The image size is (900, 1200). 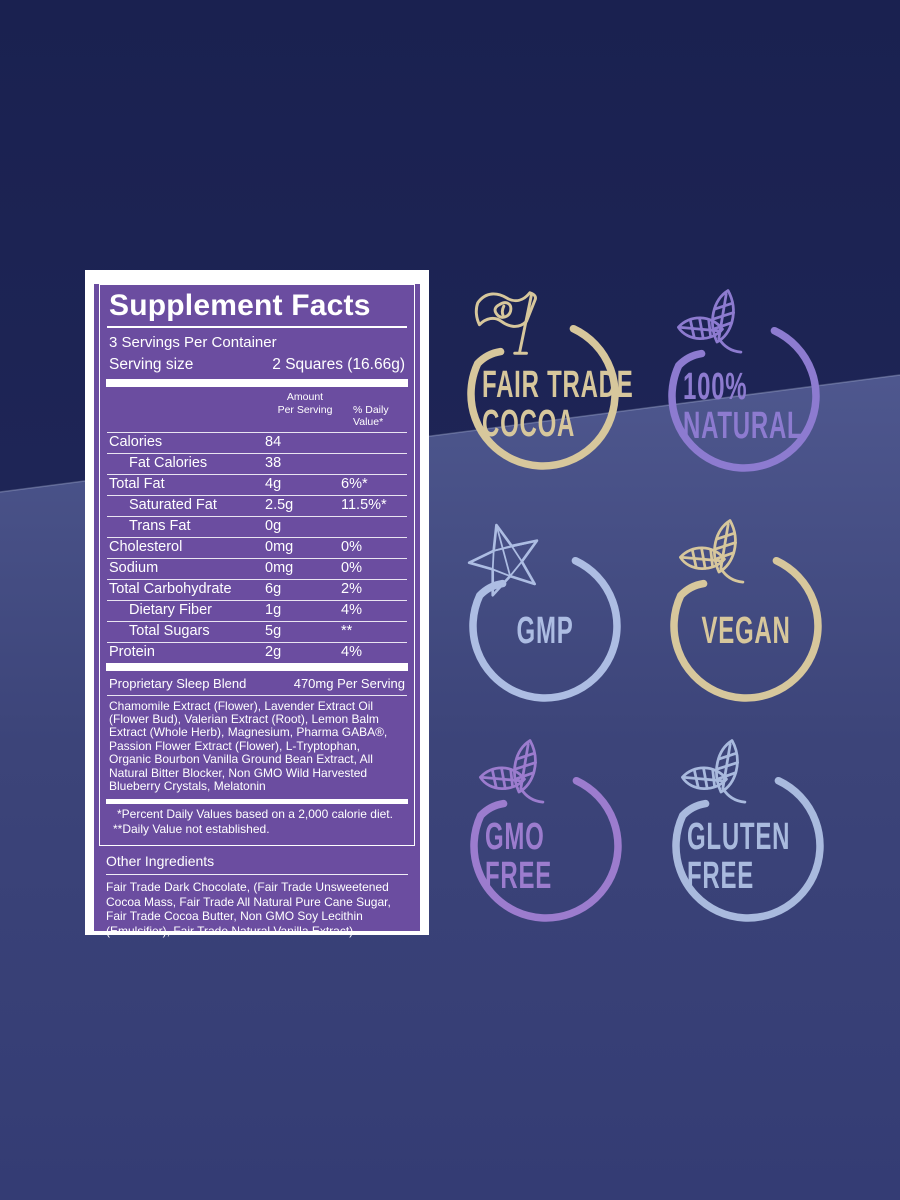 I want to click on nutrient-row-dietary-fiber: Dietary Fiber 1g 4%, so click(x=257, y=610).